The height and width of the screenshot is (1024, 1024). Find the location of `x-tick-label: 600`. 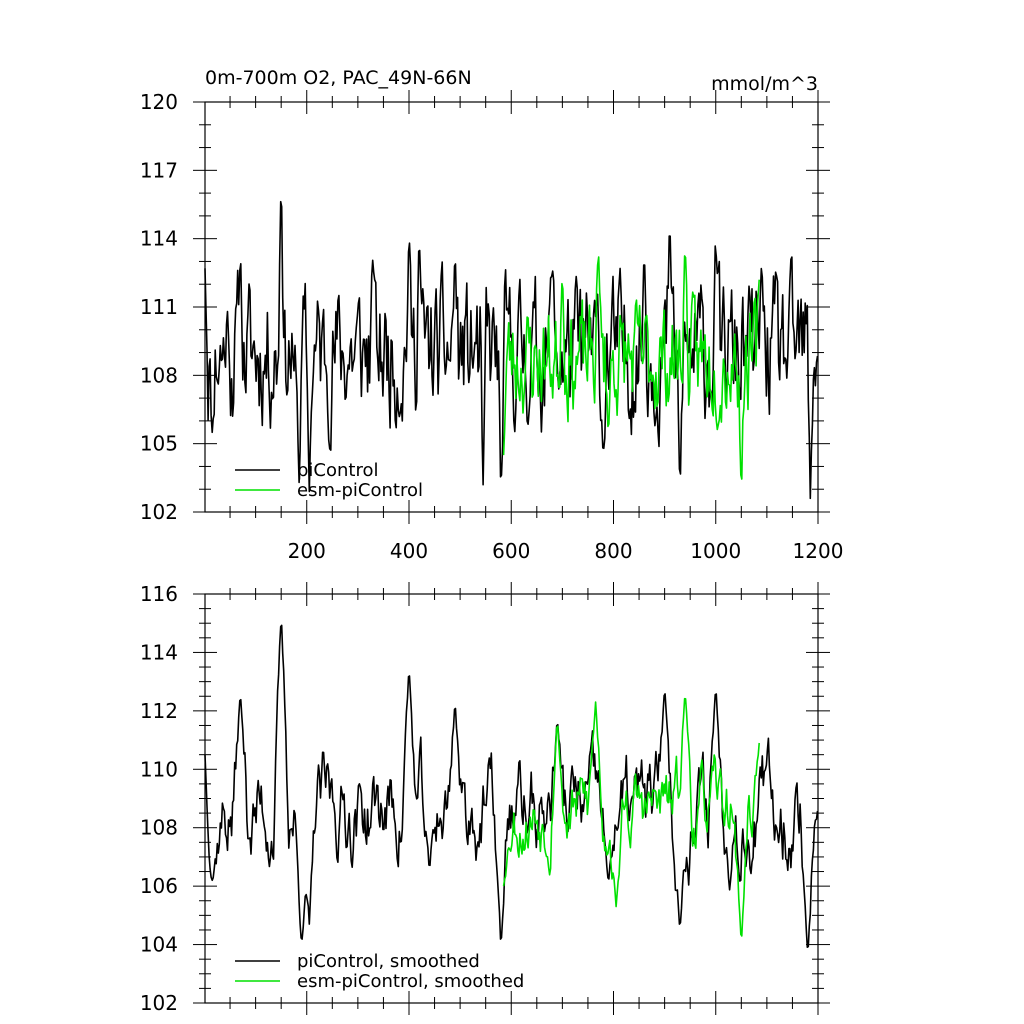

x-tick-label: 600 is located at coordinates (511, 551).